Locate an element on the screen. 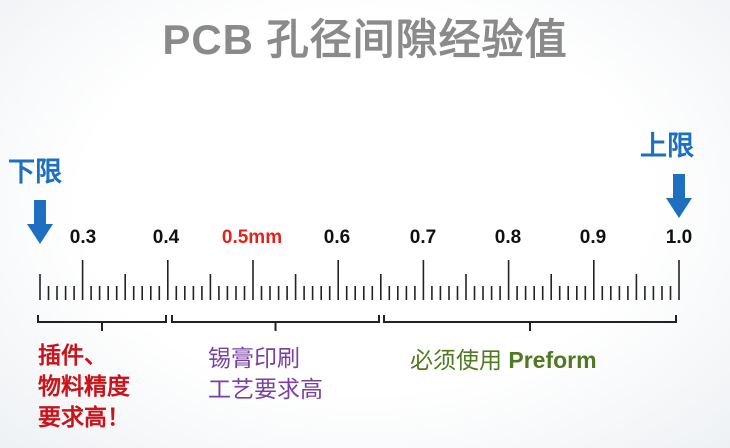 The image size is (730, 448). brace-insertion is located at coordinates (102, 323).